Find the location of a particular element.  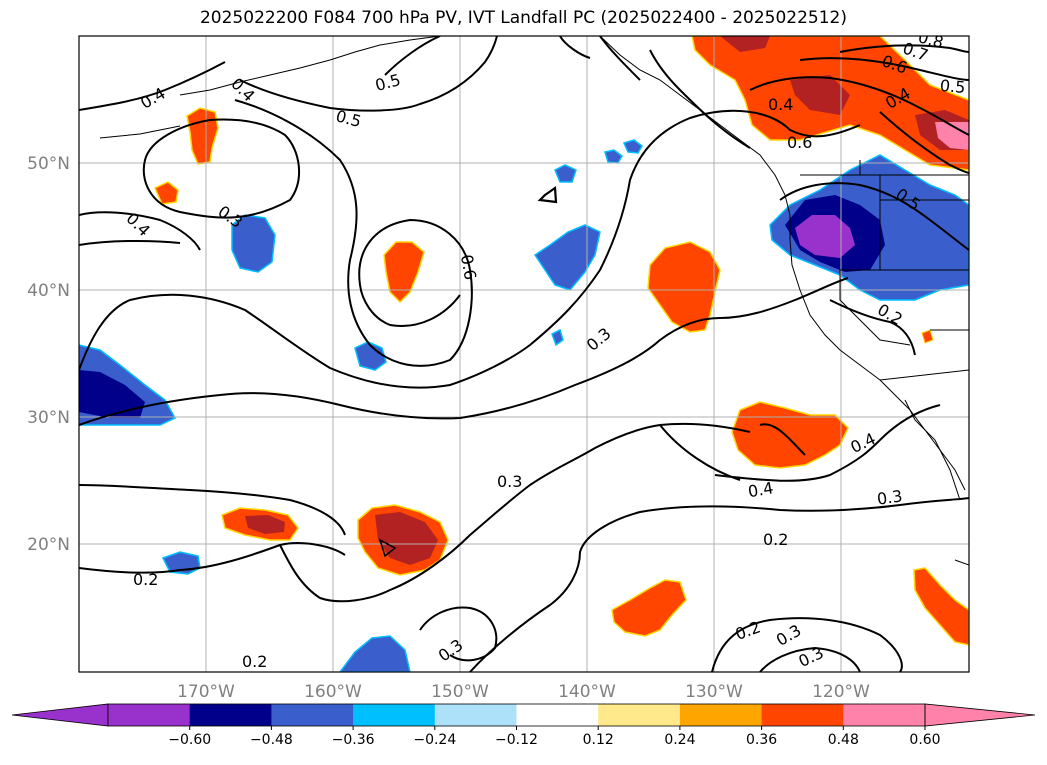

latitude-label: 30°N is located at coordinates (48, 418).